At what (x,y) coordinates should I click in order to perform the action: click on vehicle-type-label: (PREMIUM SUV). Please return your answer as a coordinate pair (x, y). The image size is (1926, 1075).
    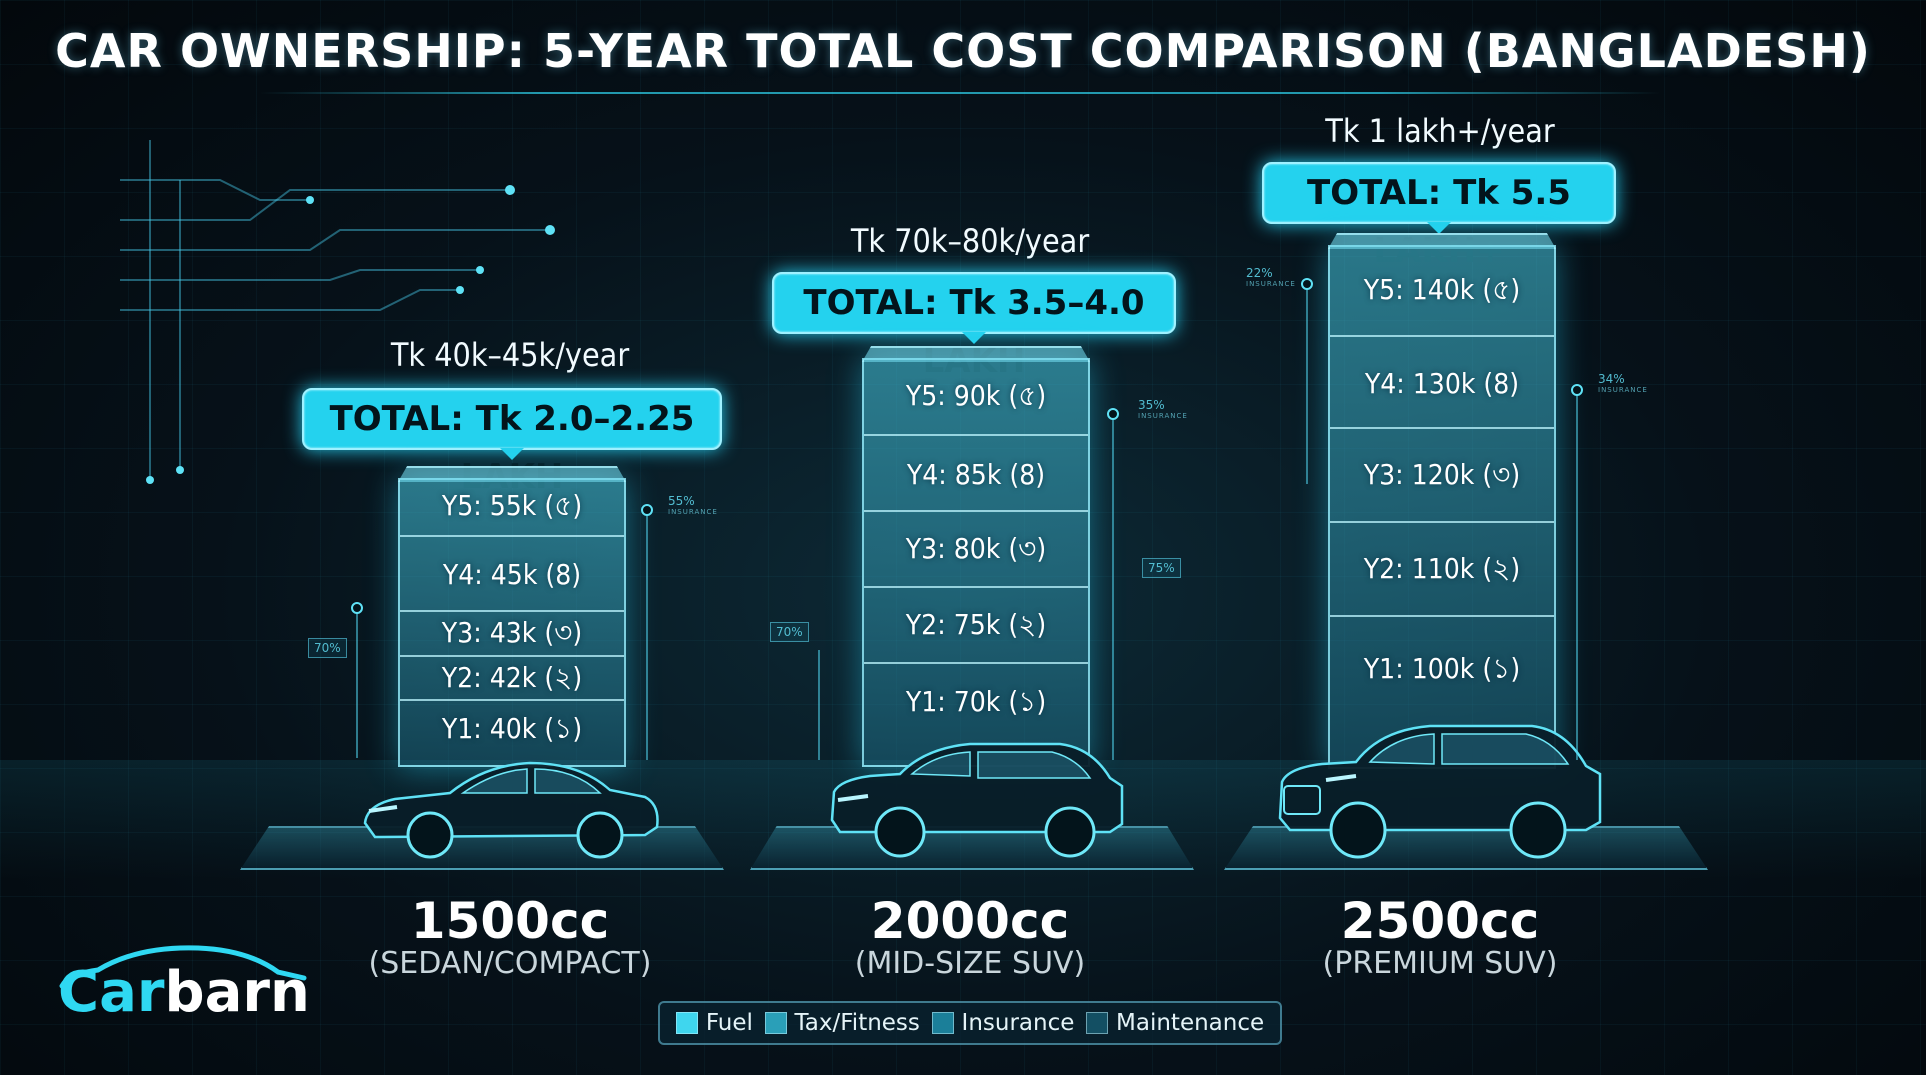
    Looking at the image, I should click on (1440, 963).